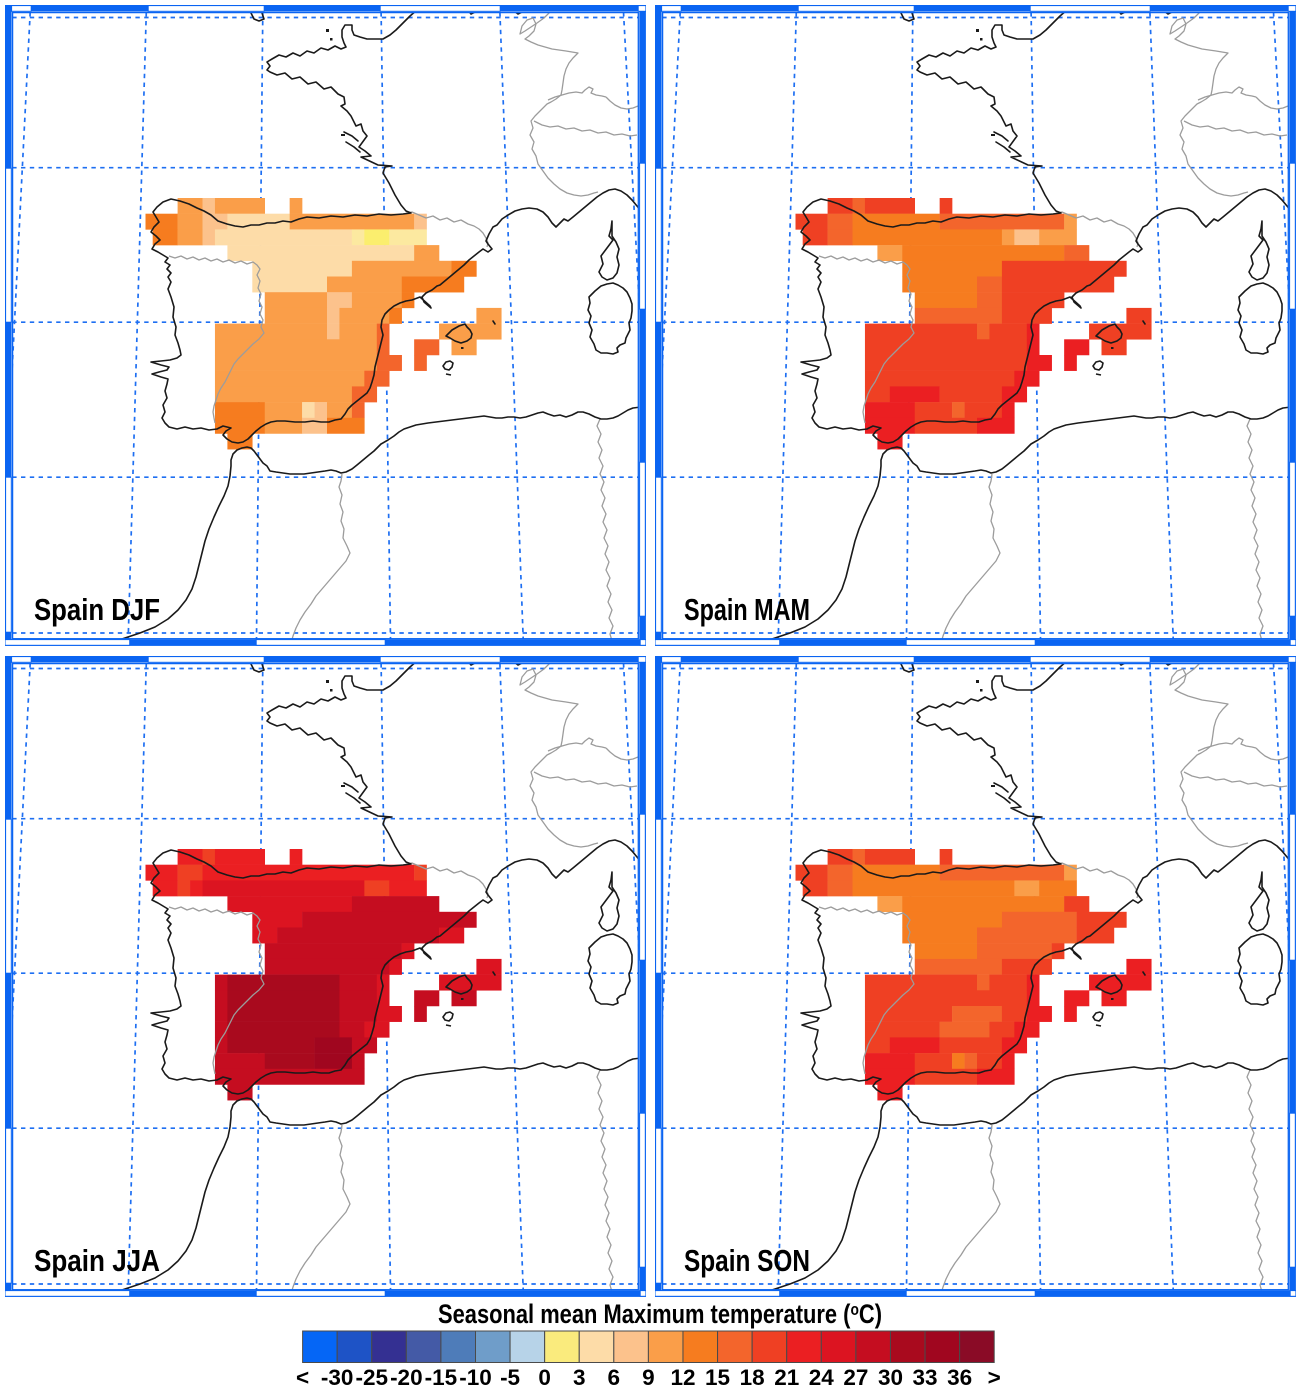 Image resolution: width=1300 pixels, height=1390 pixels. I want to click on svg-text: Spain SON, so click(747, 1260).